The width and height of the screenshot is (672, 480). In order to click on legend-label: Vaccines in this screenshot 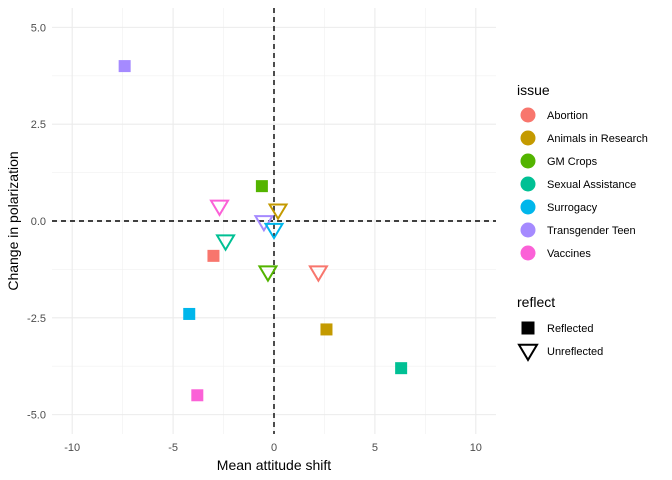, I will do `click(569, 254)`.